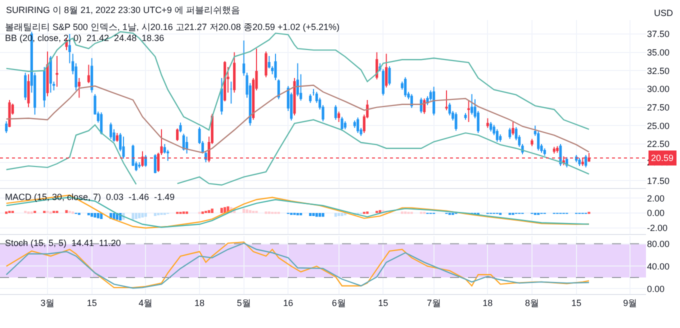  I want to click on y-tick-label: 32.50, so click(658, 71).